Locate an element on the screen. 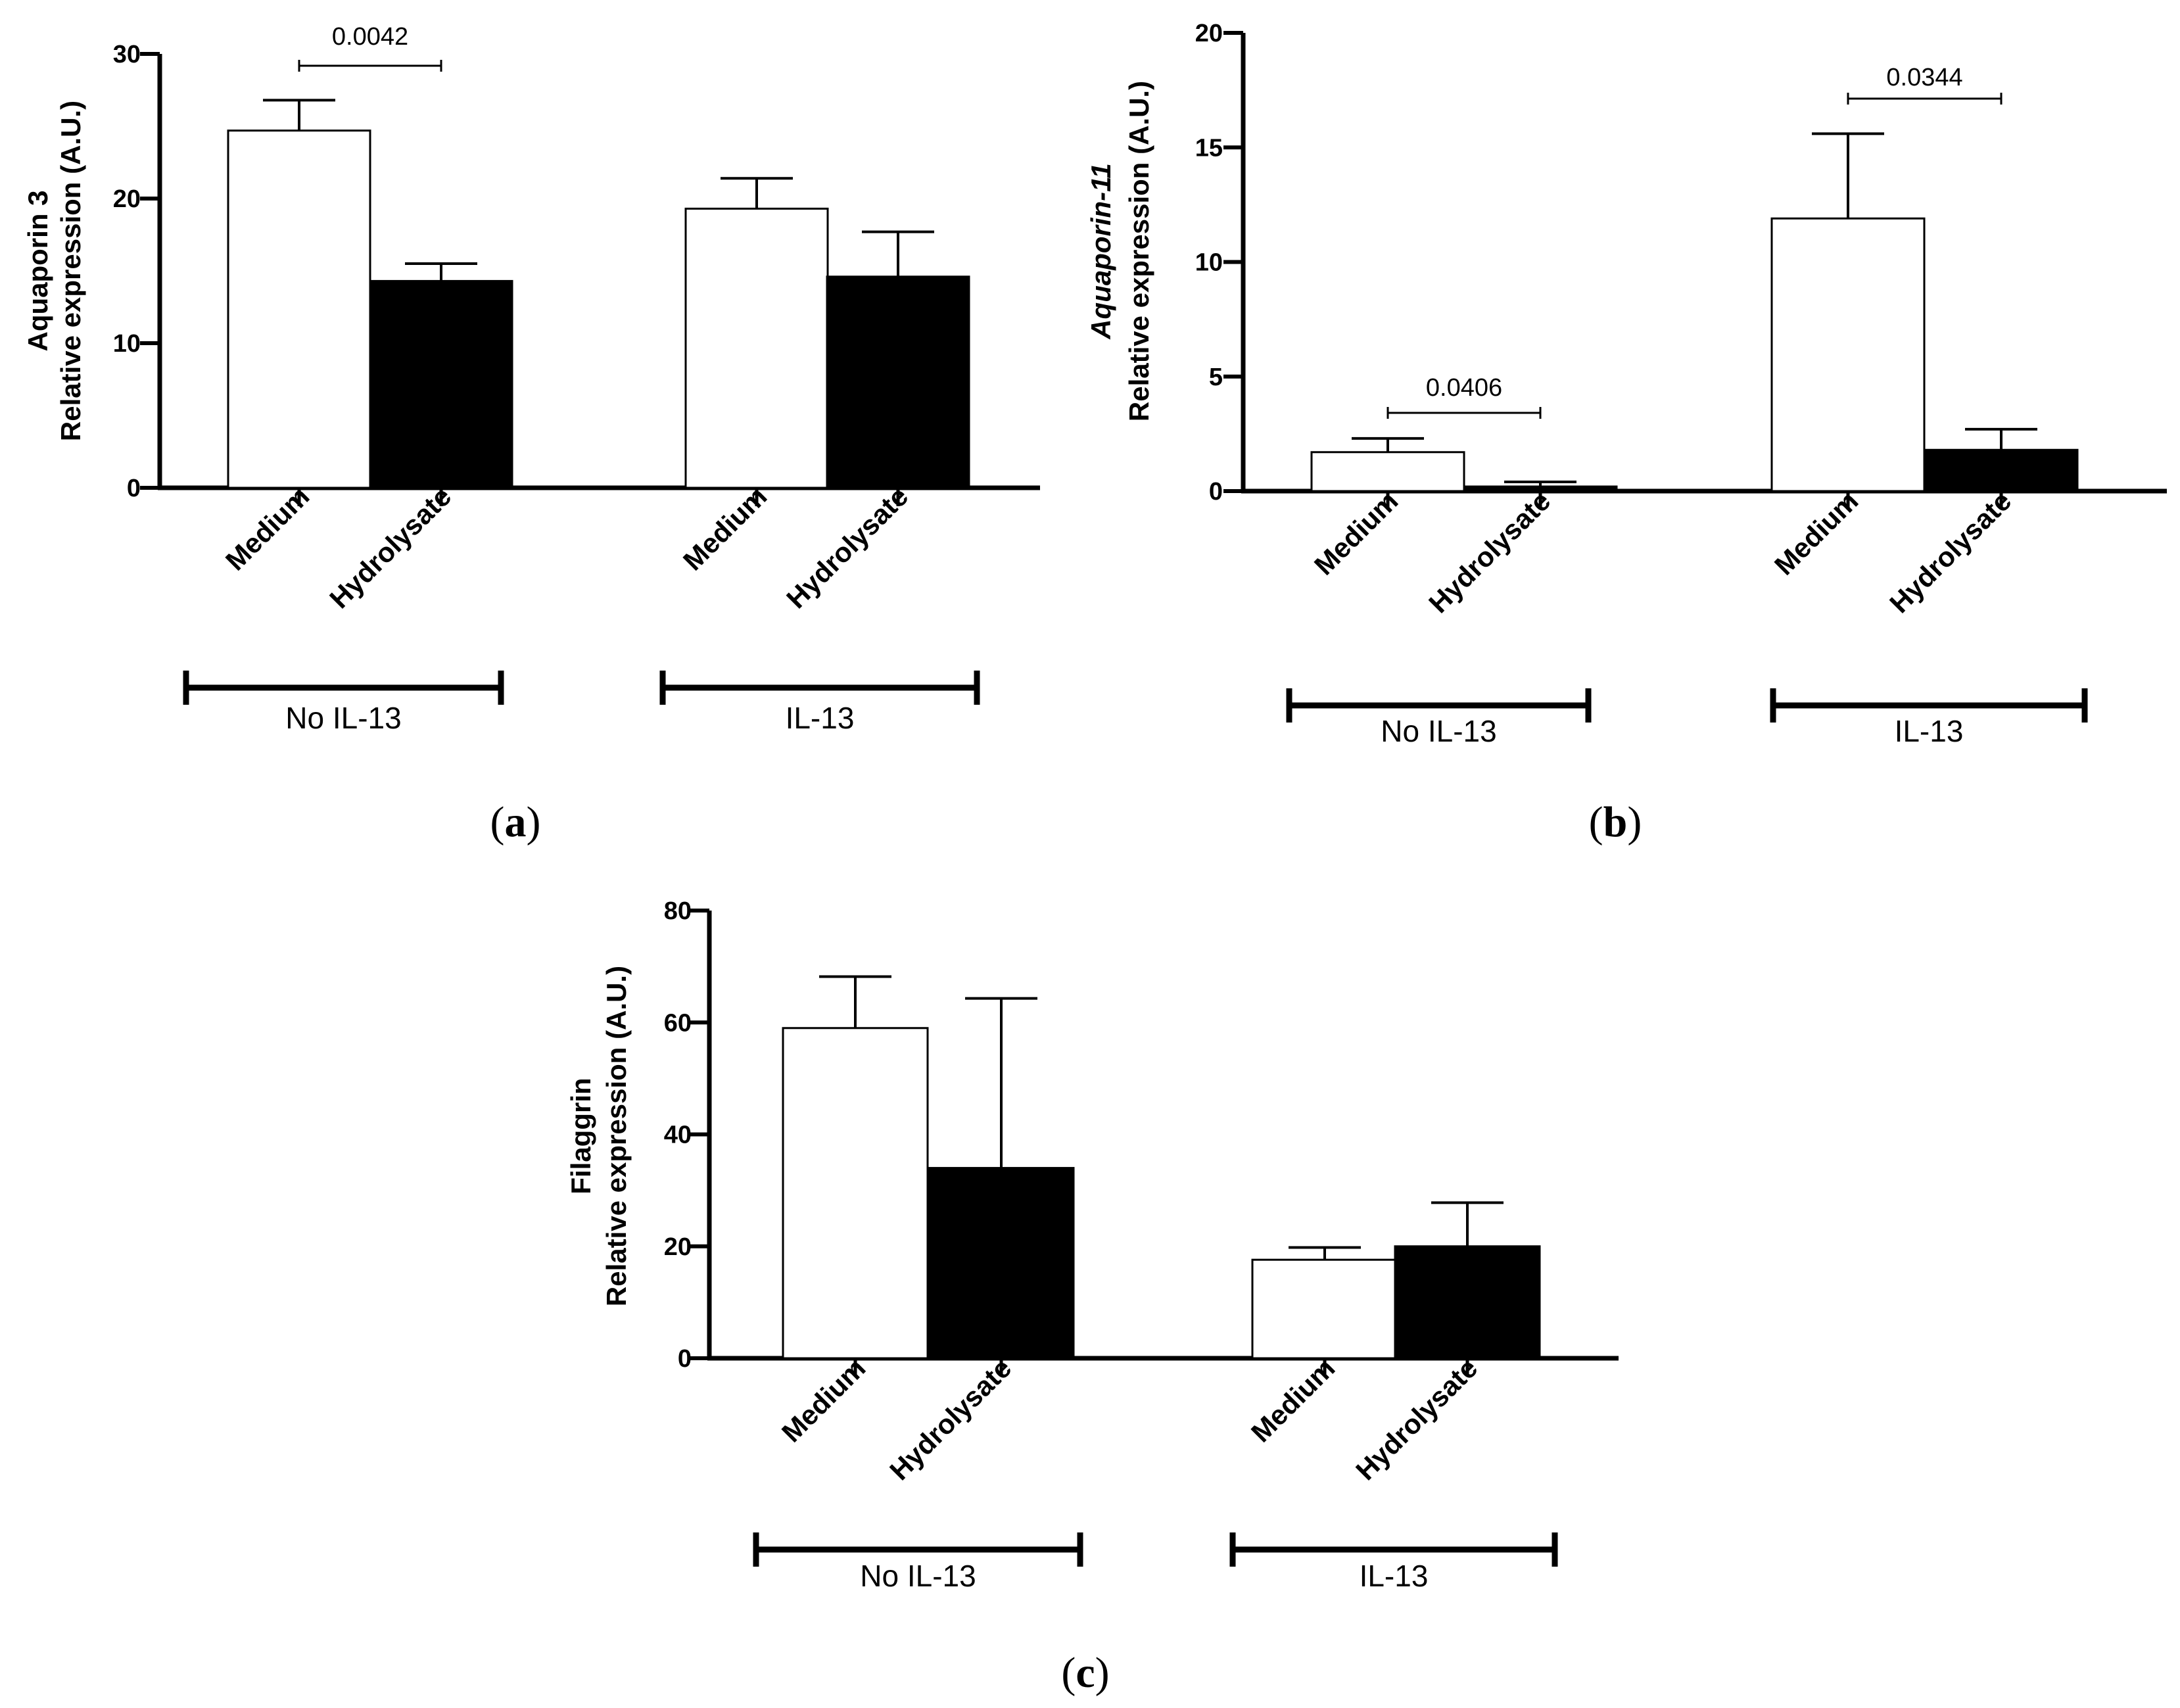  panel-label: (c) is located at coordinates (1085, 1673).